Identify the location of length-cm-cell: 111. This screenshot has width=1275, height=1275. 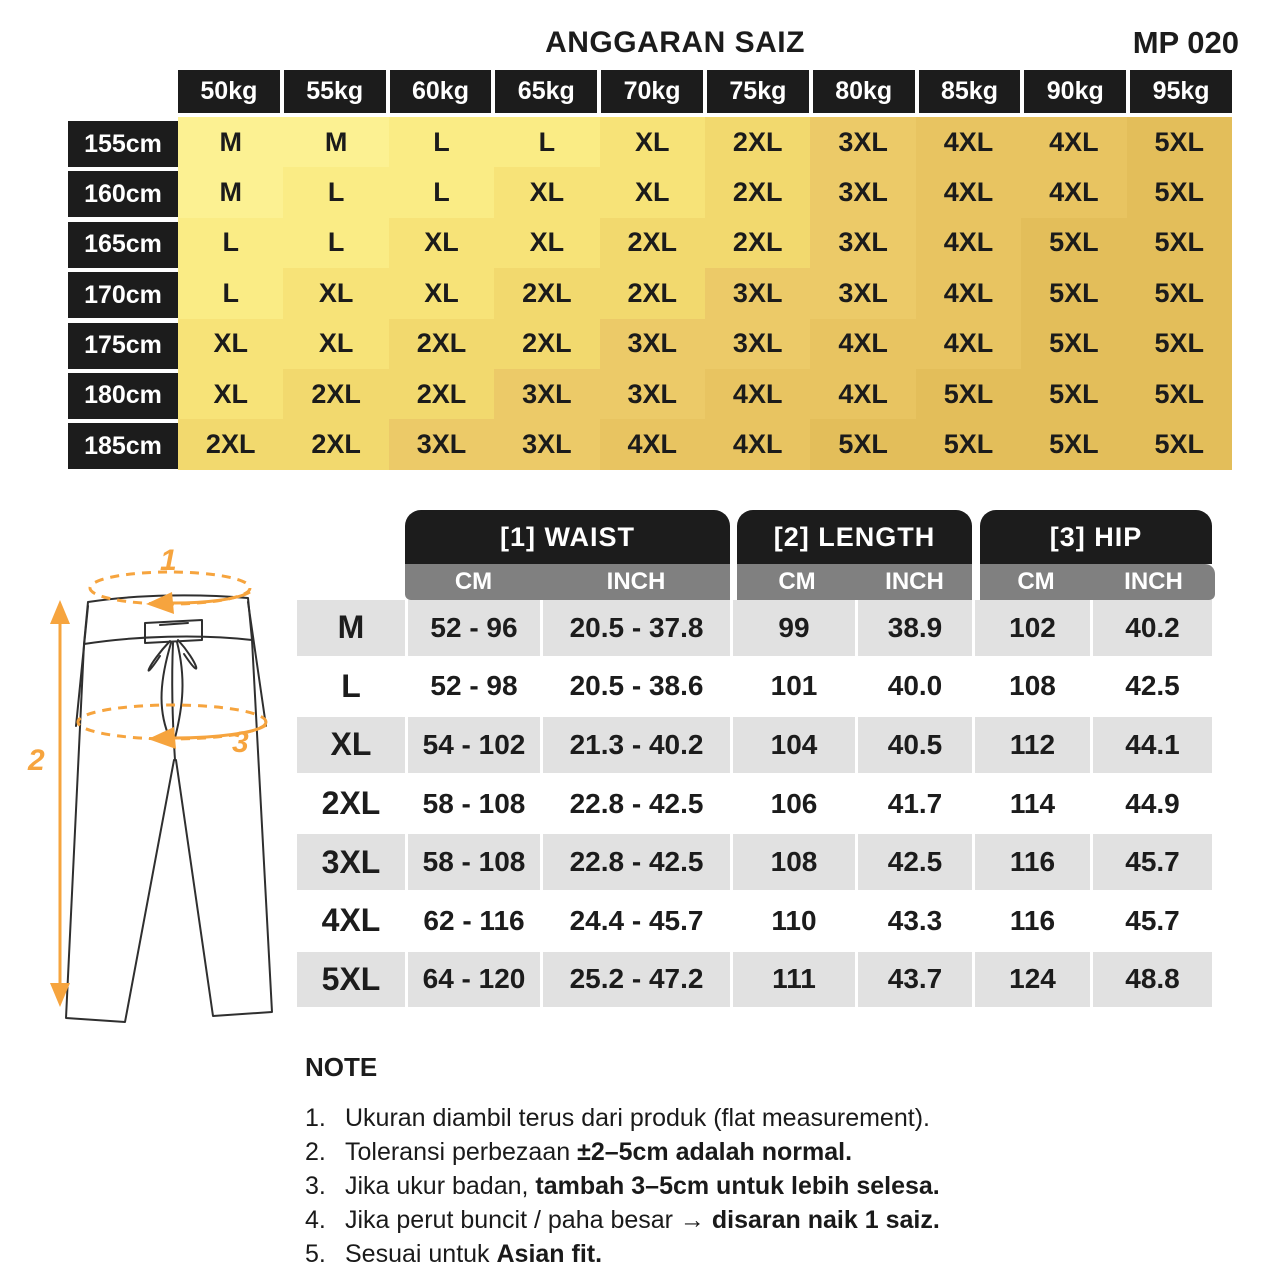
(794, 979).